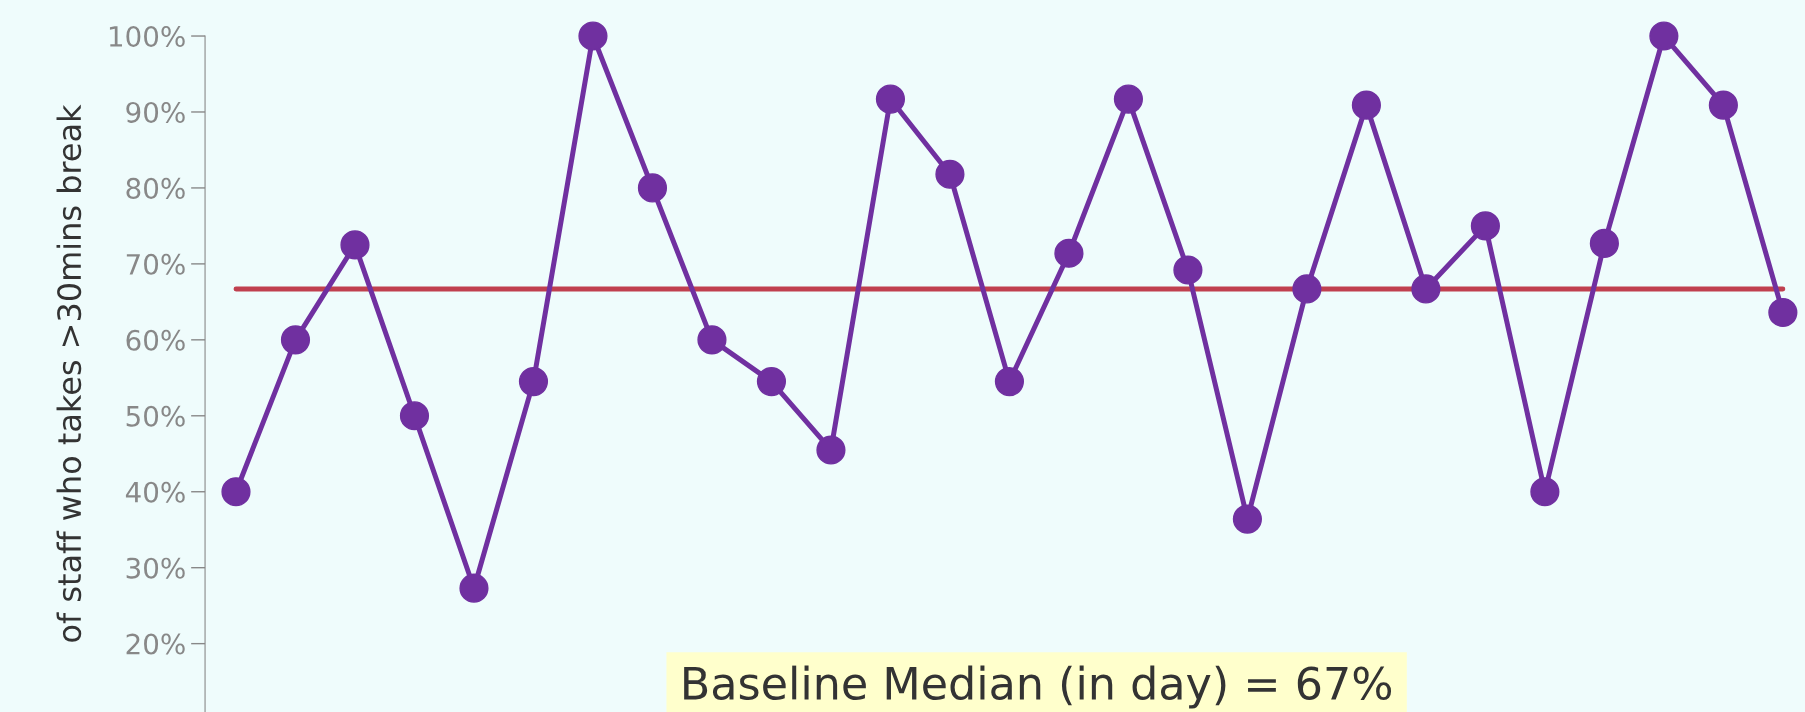 This screenshot has height=712, width=1805. Describe the element at coordinates (155, 568) in the screenshot. I see `y-tick-label: 30%` at that location.